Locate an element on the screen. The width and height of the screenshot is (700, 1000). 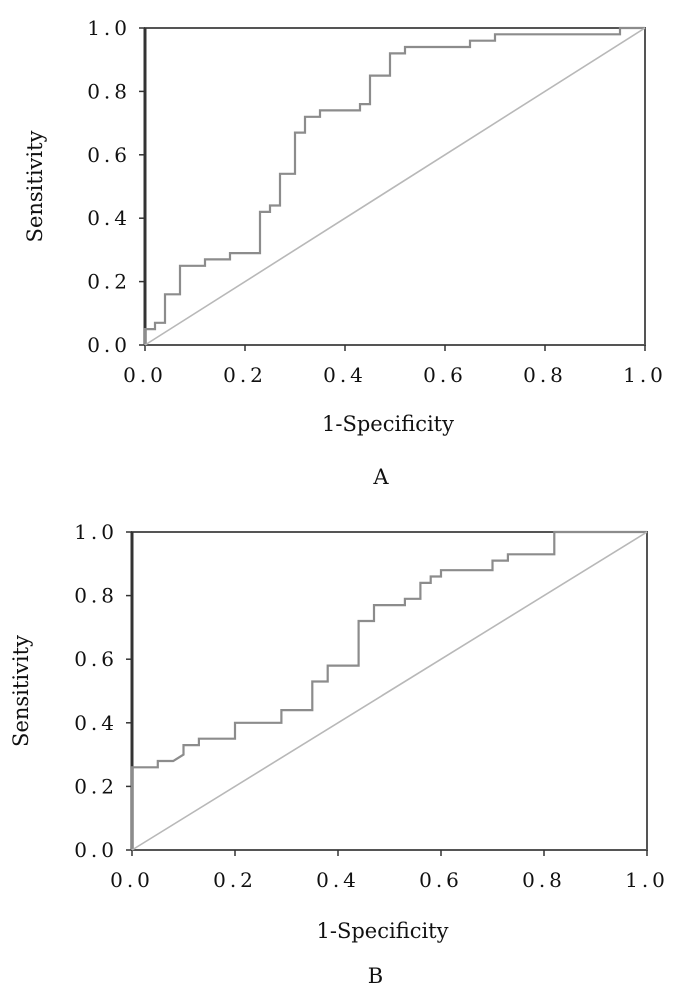
panel-label: B is located at coordinates (375, 976).